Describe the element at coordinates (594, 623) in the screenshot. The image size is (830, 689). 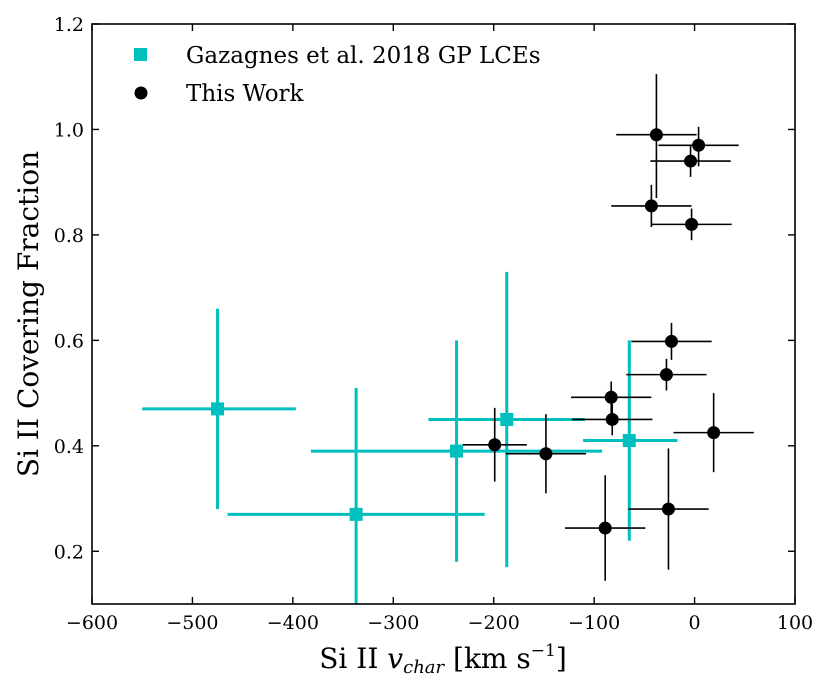
I see `x-tick-label: −100` at that location.